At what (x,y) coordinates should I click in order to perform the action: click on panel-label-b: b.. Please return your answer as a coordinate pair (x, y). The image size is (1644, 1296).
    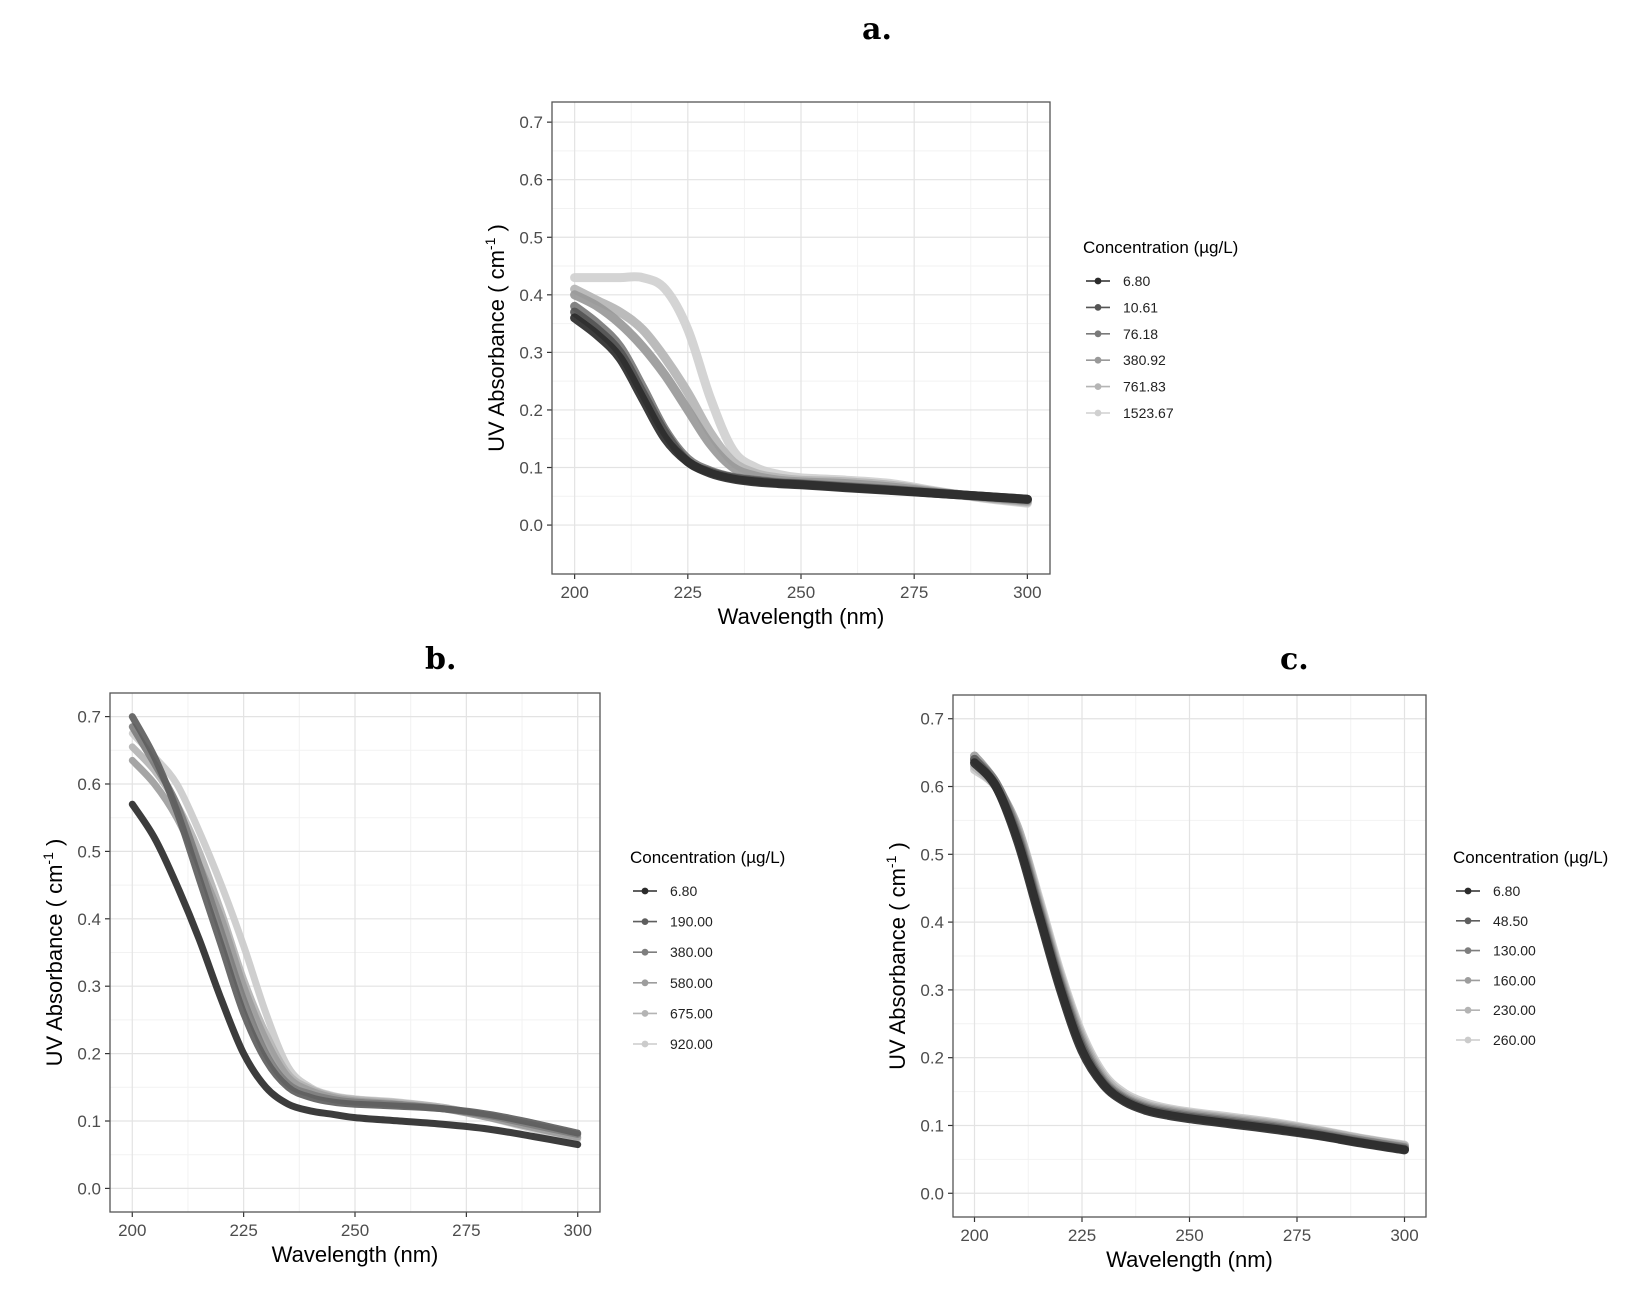
    Looking at the image, I should click on (441, 659).